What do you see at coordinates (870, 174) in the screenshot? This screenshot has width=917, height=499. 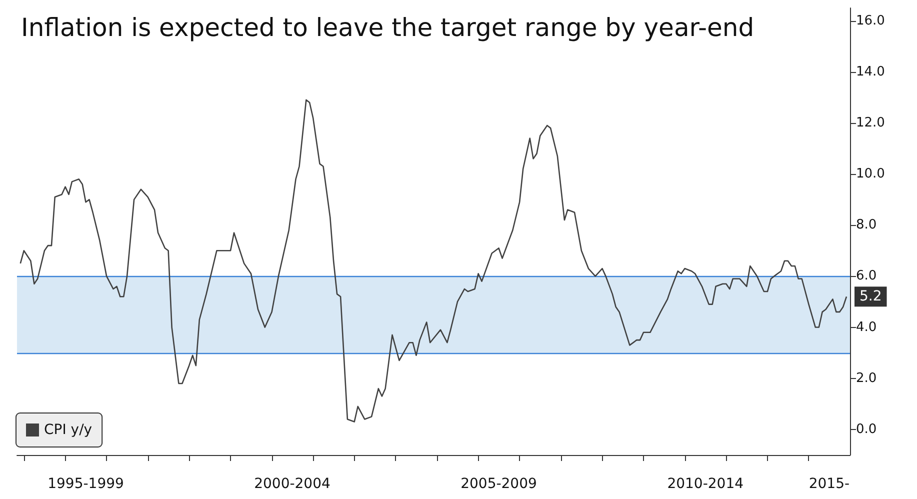 I see `y-tick-label: 10.0` at bounding box center [870, 174].